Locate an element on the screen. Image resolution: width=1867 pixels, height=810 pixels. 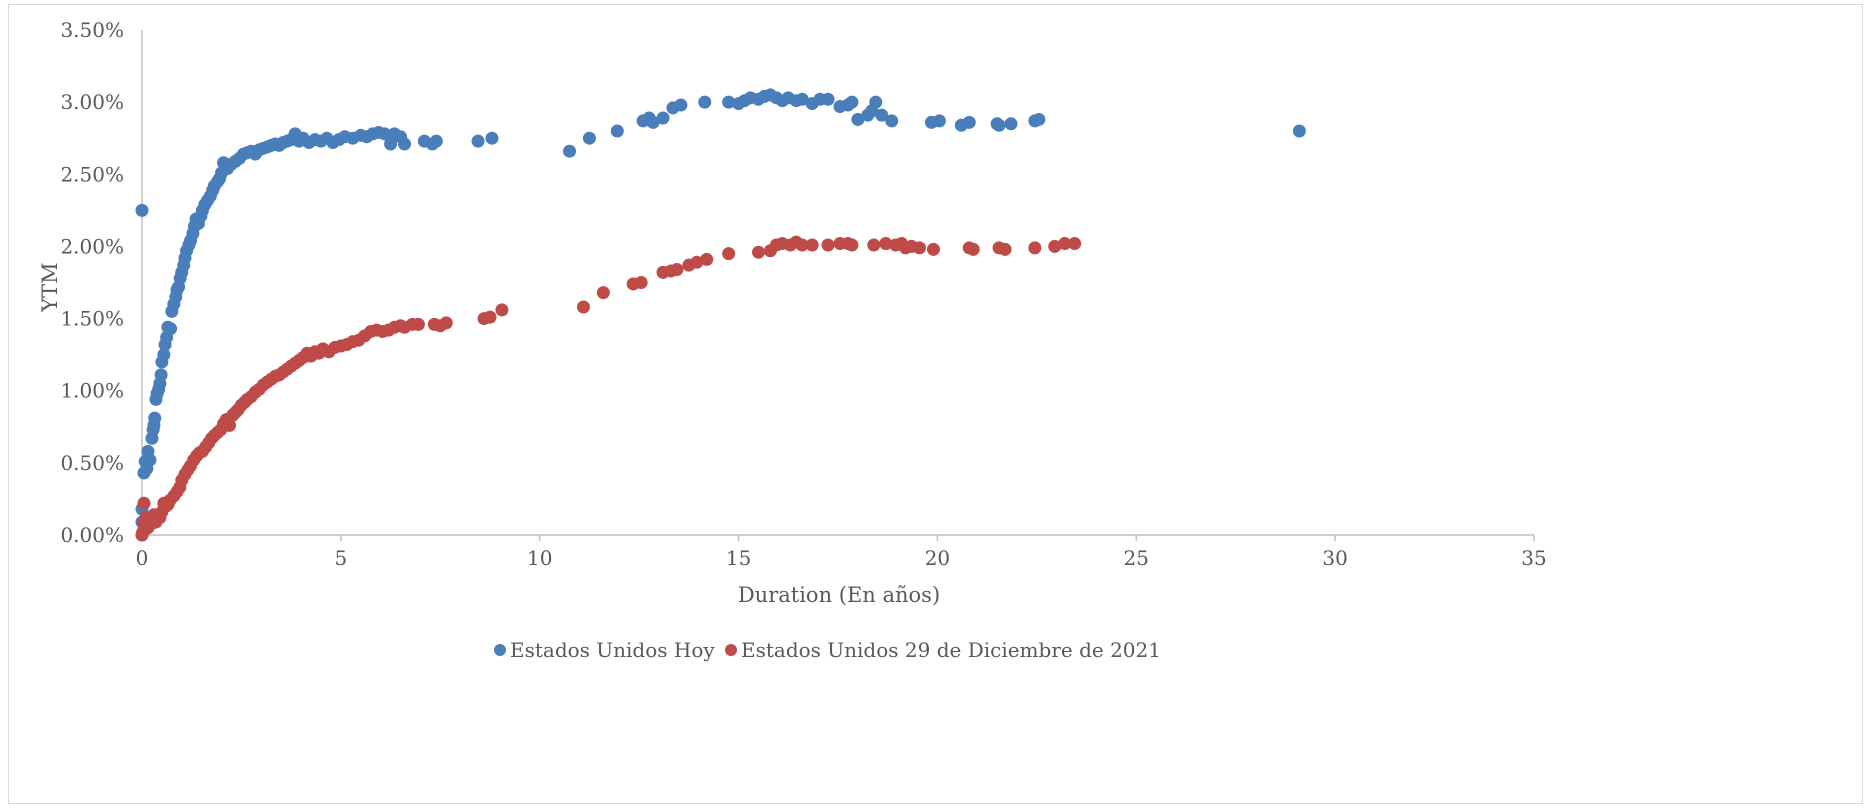
legend-marker-hoy is located at coordinates (500, 650).